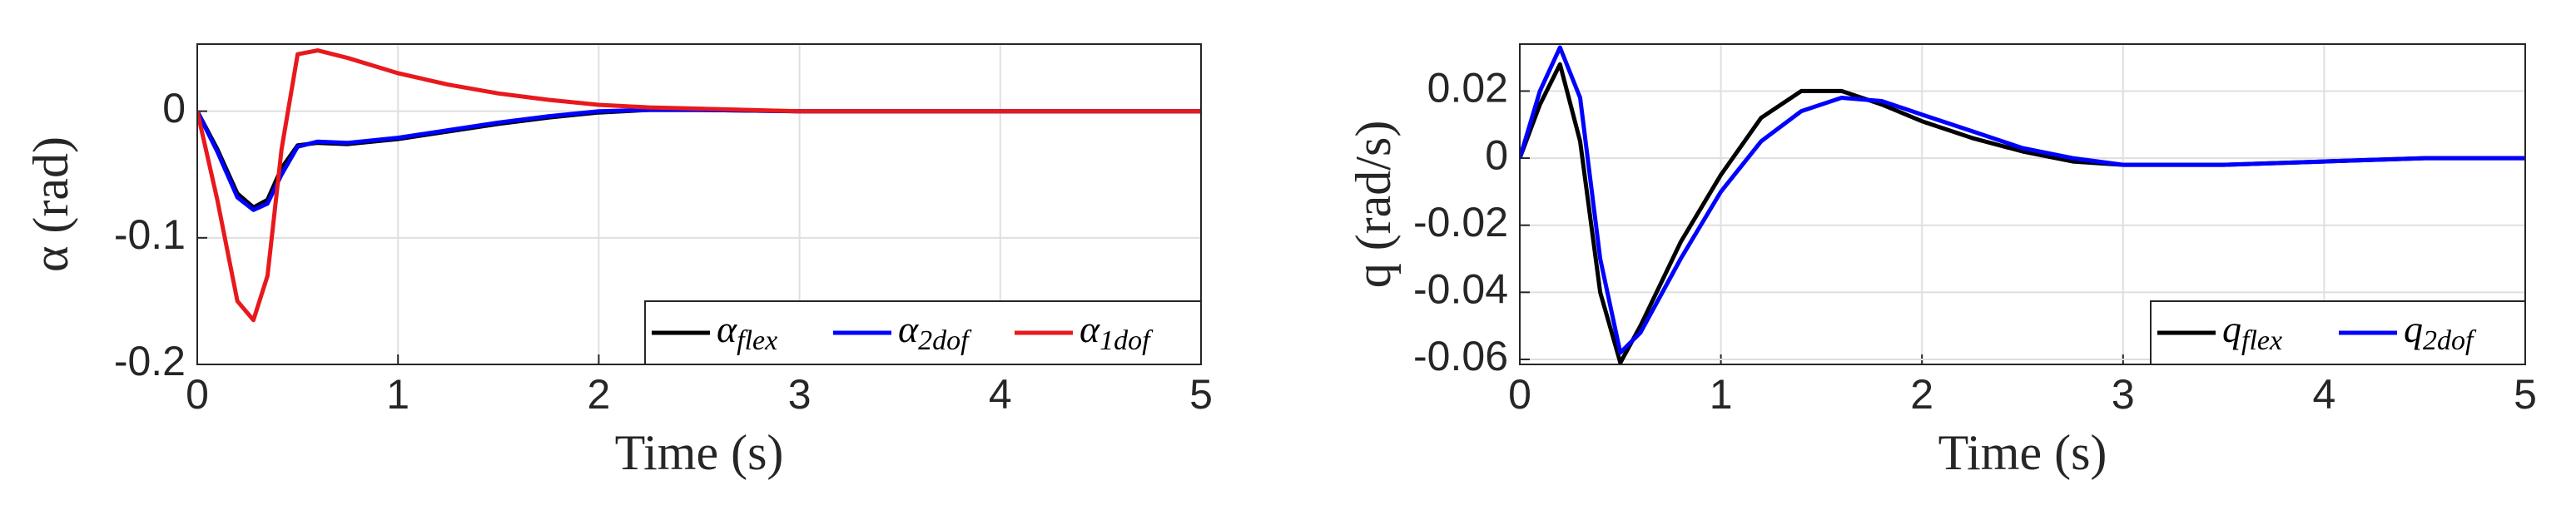  What do you see at coordinates (150, 361) in the screenshot?
I see `y-tick-label: -0.2` at bounding box center [150, 361].